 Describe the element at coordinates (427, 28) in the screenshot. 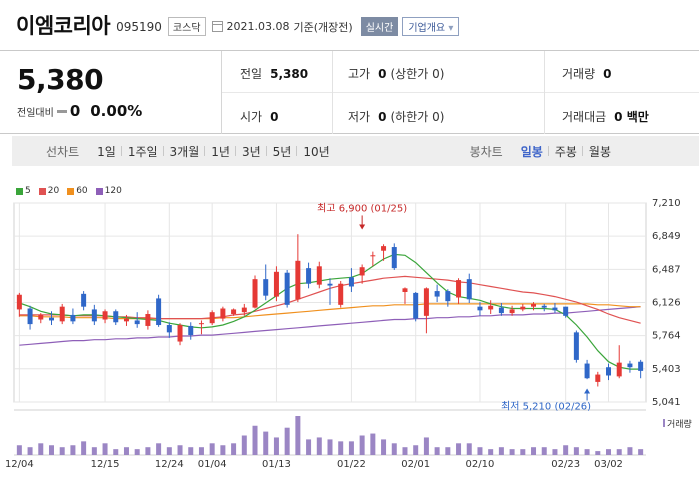

I see `company-overview-label: 기업개요` at that location.